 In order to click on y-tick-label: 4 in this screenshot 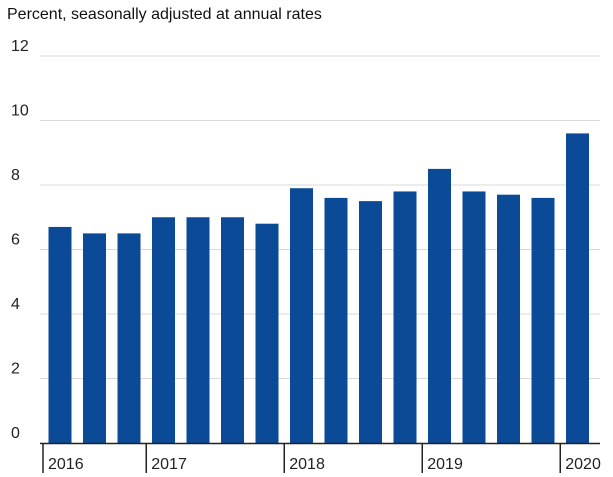, I will do `click(15, 304)`.